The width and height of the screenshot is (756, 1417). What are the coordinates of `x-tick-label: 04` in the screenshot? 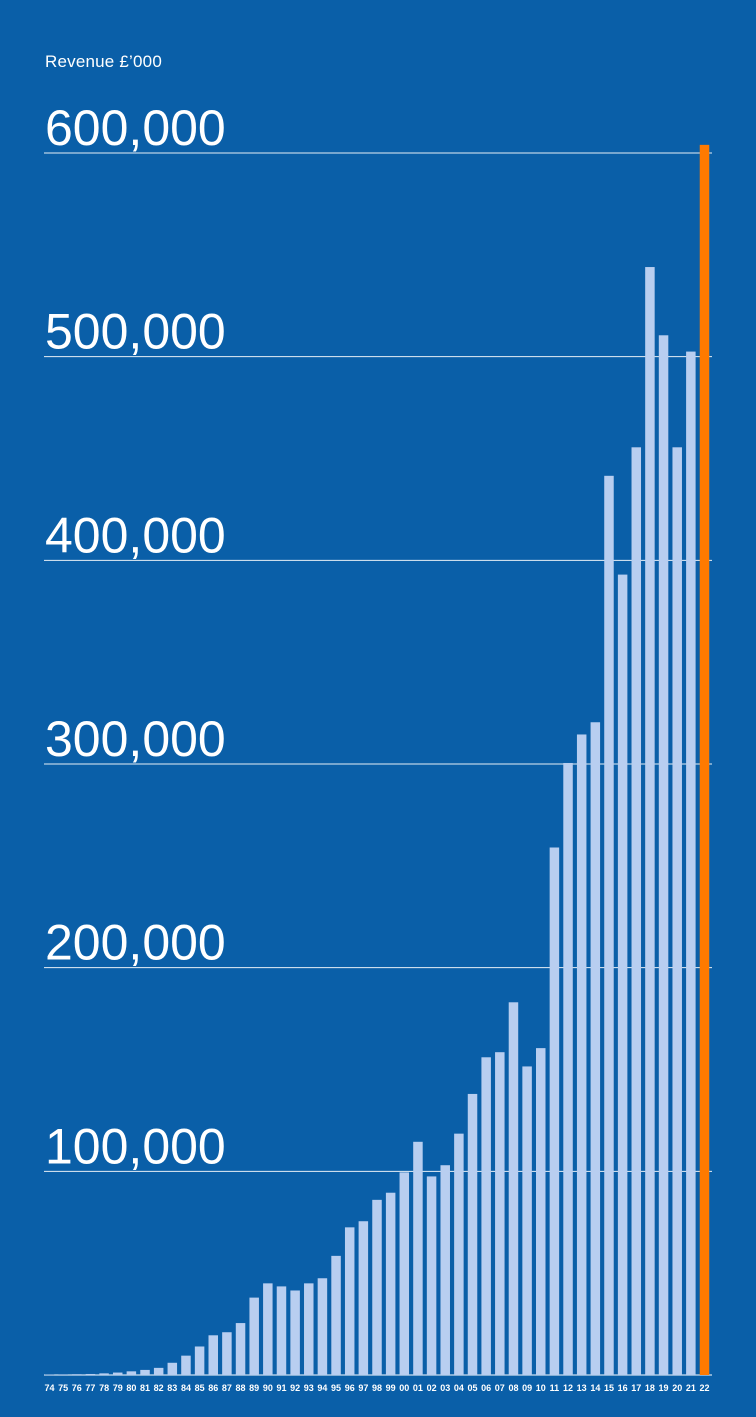 It's located at (459, 1388).